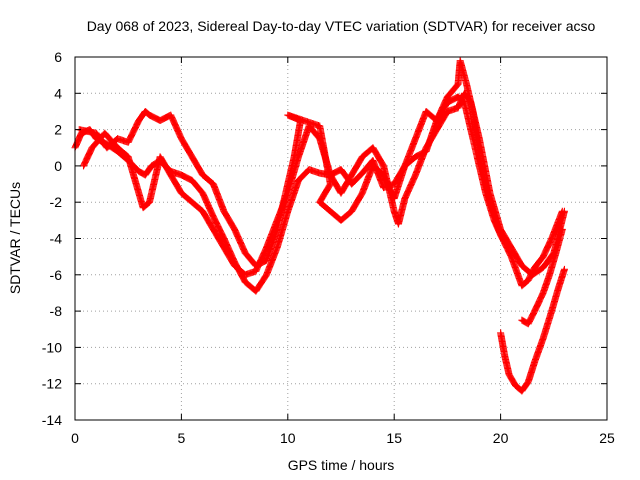 The image size is (640, 480). Describe the element at coordinates (58, 166) in the screenshot. I see `y-tick-label: 0` at that location.